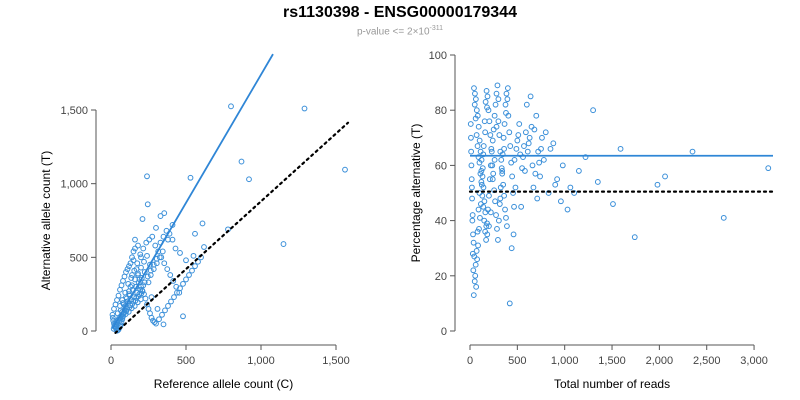  What do you see at coordinates (85, 332) in the screenshot?
I see `left-y-tick-label: 0` at bounding box center [85, 332].